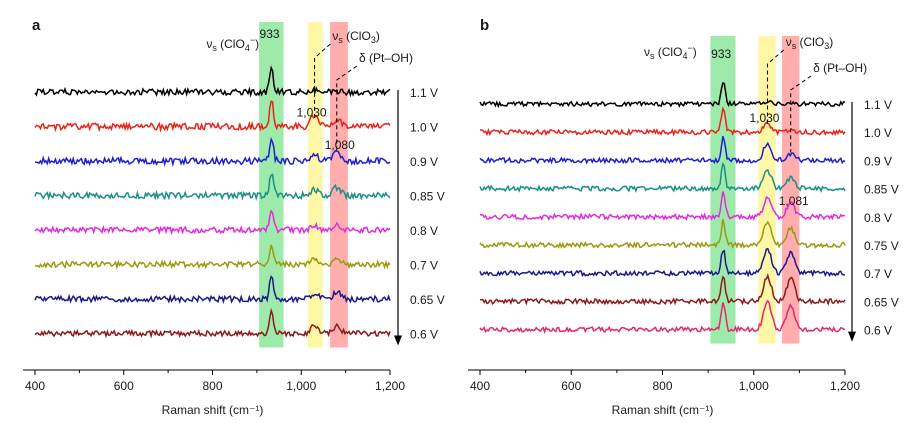 The height and width of the screenshot is (444, 920). Describe the element at coordinates (340, 145) in the screenshot. I see `peak-value-label: 1,080` at that location.